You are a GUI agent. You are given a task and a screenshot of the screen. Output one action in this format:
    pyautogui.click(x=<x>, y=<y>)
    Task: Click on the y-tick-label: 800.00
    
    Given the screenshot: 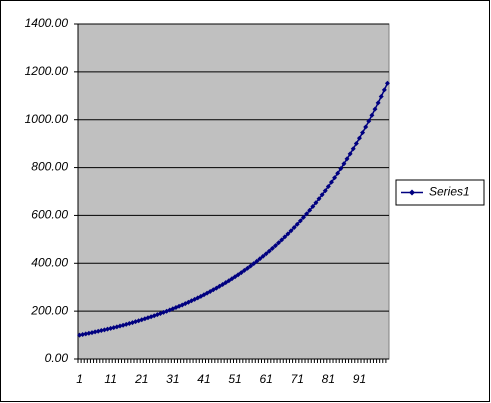 What is the action you would take?
    pyautogui.click(x=49, y=167)
    